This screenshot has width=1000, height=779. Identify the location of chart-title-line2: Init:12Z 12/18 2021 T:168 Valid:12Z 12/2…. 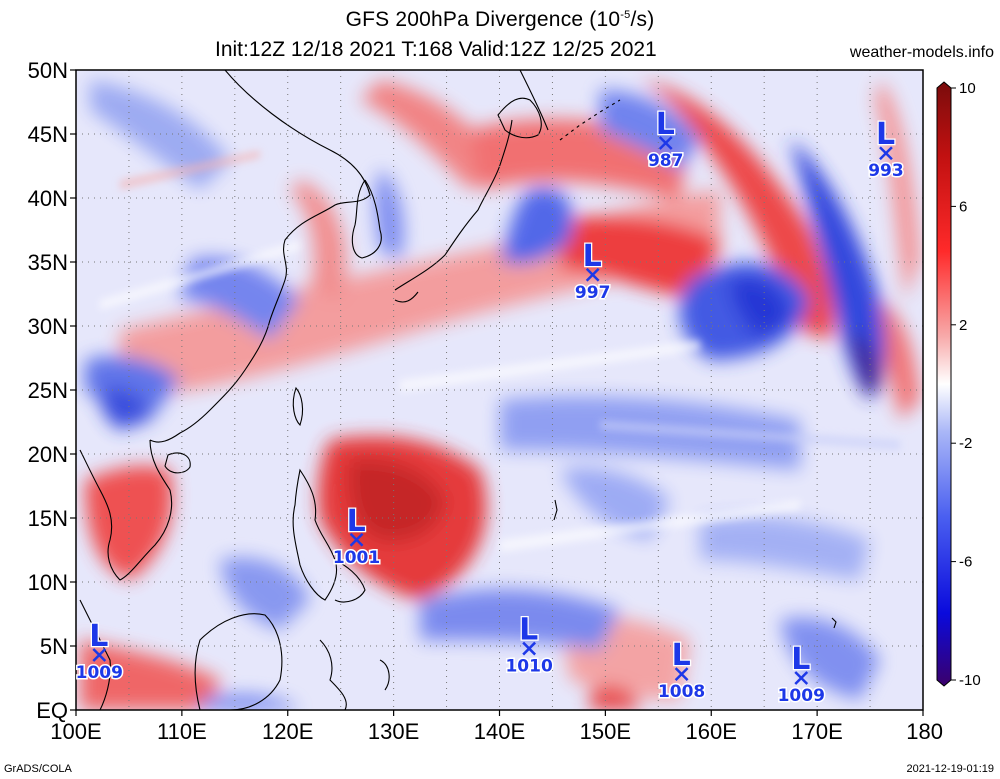
(436, 49).